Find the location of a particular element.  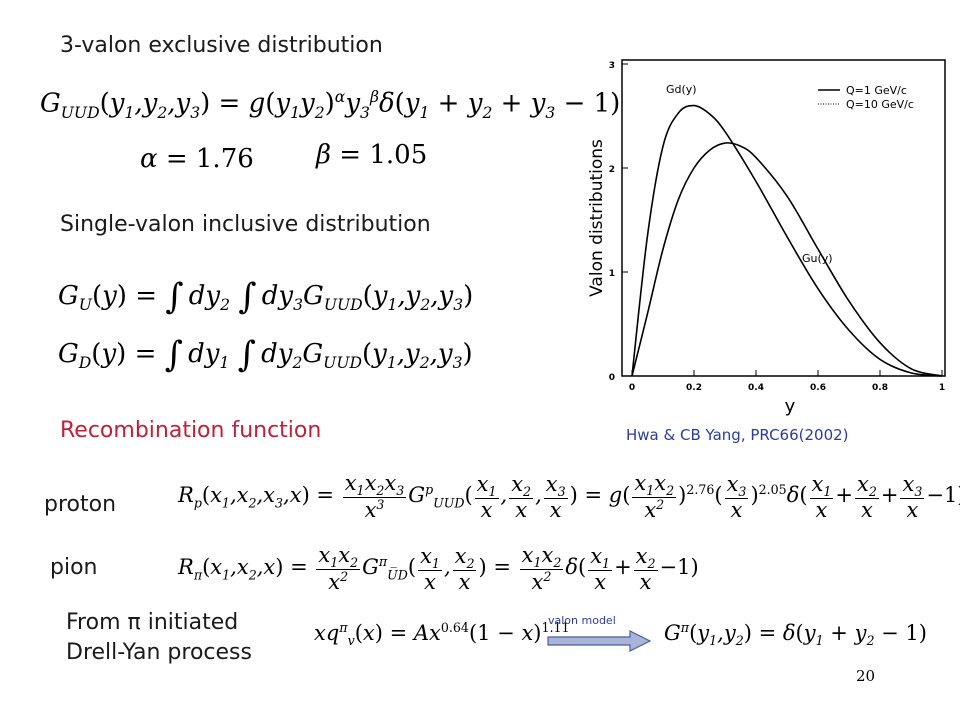

equation-beta: β = 1.05 is located at coordinates (372, 155).